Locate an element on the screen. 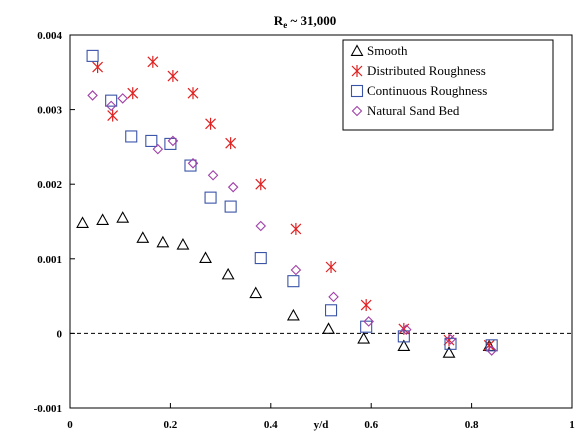 The image size is (577, 439). legend-item-natural-sand-bed: Natural Sand Bed is located at coordinates (405, 110).